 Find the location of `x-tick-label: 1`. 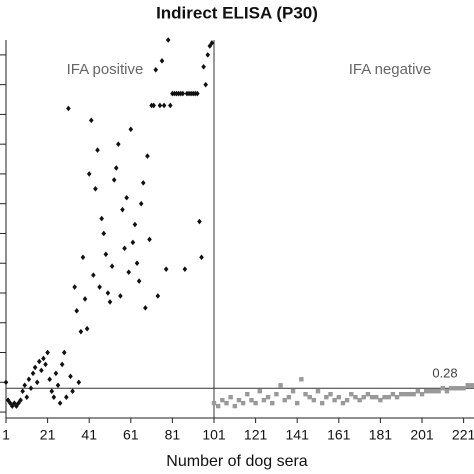

x-tick-label: 1 is located at coordinates (6, 435).